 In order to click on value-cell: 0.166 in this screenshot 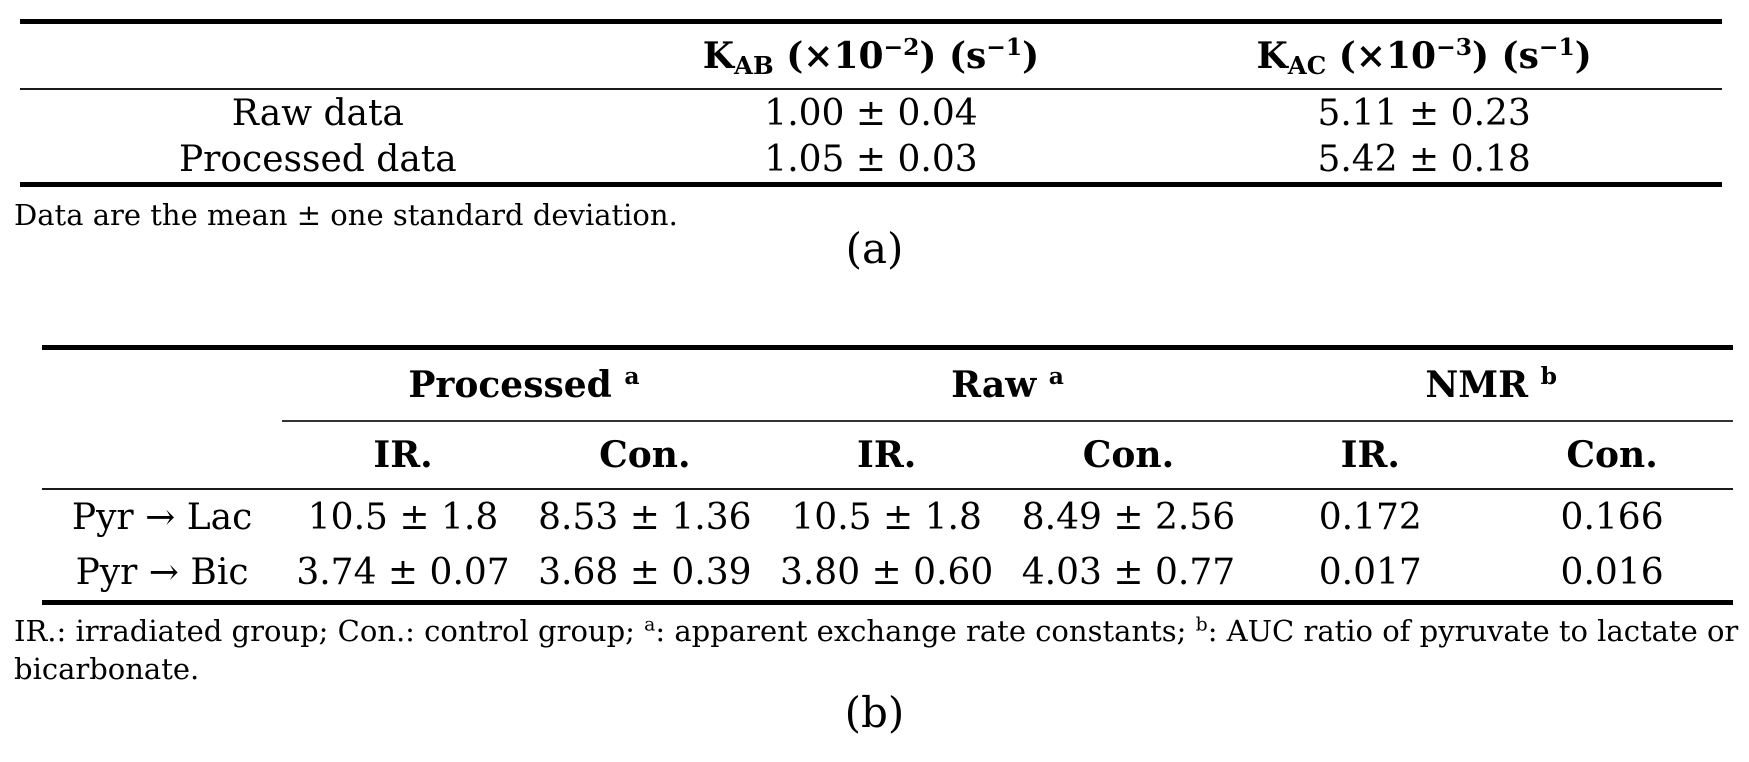, I will do `click(1612, 517)`.